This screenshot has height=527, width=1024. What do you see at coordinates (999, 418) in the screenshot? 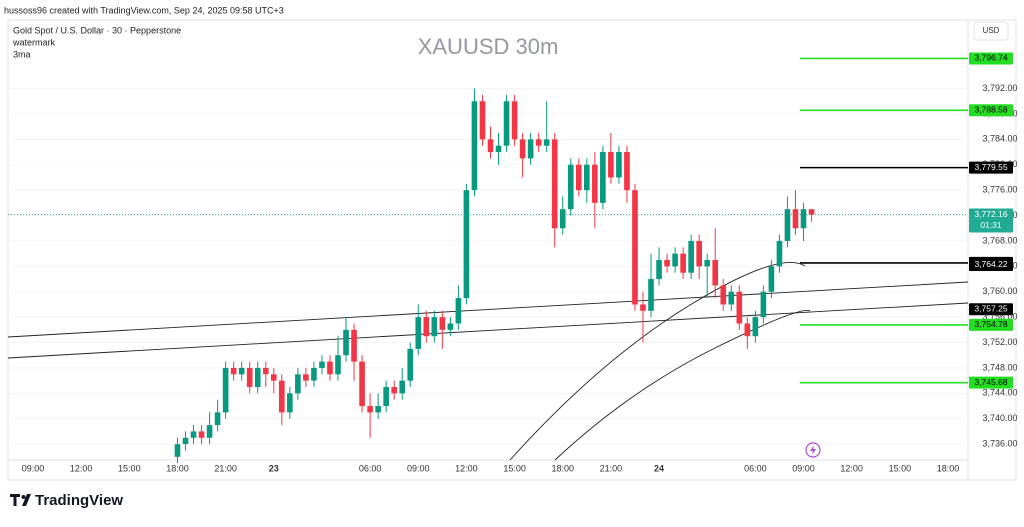
I see `y-tick-label: 3,740.00` at bounding box center [999, 418].